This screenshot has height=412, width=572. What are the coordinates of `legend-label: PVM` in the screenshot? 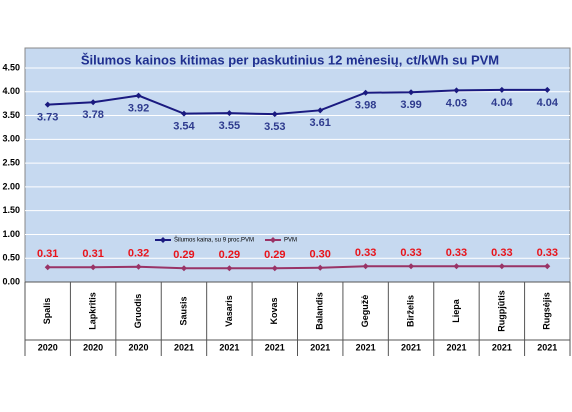 It's located at (290, 241).